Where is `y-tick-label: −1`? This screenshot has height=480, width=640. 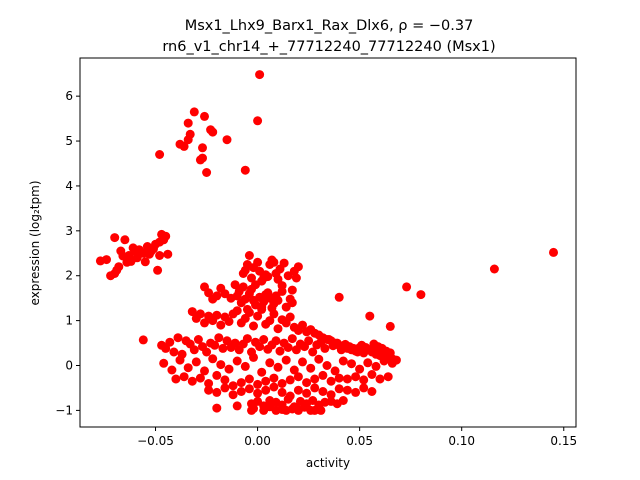 y-tick-label: −1 is located at coordinates (64, 410).